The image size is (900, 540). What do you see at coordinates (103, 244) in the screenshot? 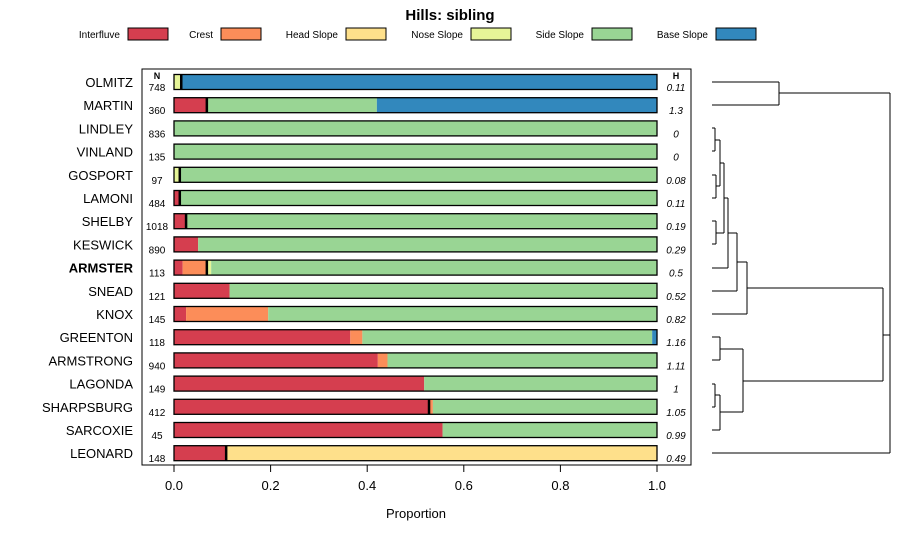
I see `row-label-keswick: KESWICK` at bounding box center [103, 244].